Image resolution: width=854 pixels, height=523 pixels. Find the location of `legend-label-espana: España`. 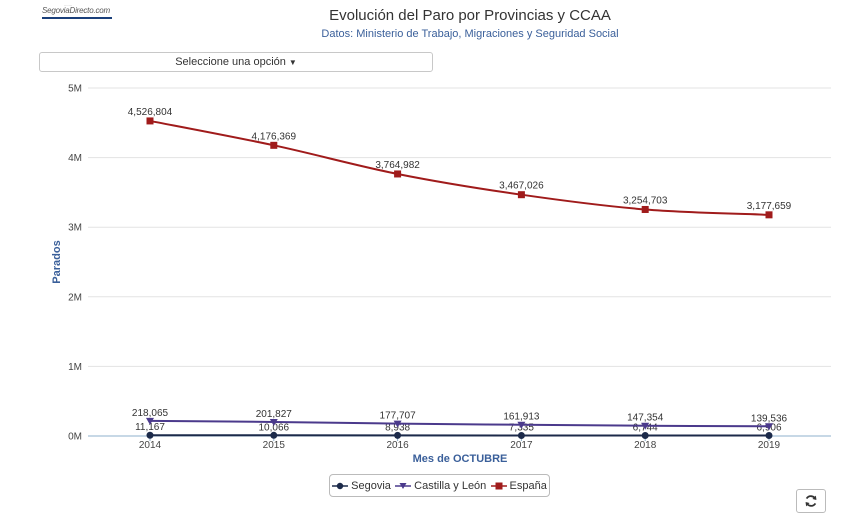

legend-label-espana: España is located at coordinates (528, 485).